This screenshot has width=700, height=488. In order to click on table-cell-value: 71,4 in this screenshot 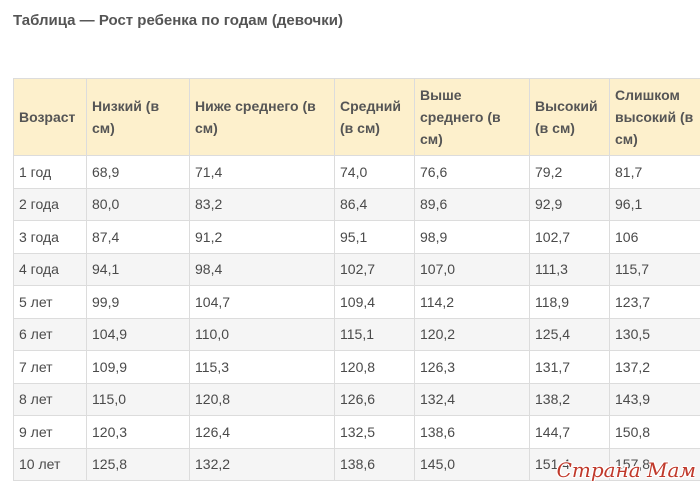, I will do `click(262, 172)`.